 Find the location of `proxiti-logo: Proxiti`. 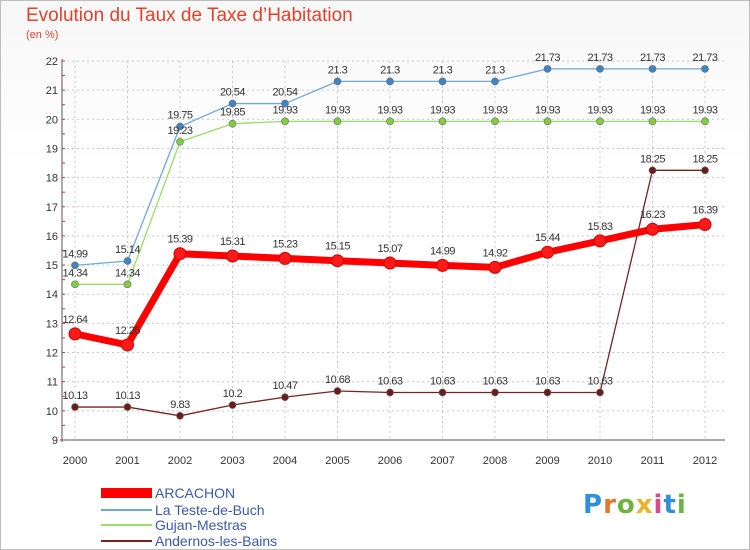

proxiti-logo: Proxiti is located at coordinates (635, 505).